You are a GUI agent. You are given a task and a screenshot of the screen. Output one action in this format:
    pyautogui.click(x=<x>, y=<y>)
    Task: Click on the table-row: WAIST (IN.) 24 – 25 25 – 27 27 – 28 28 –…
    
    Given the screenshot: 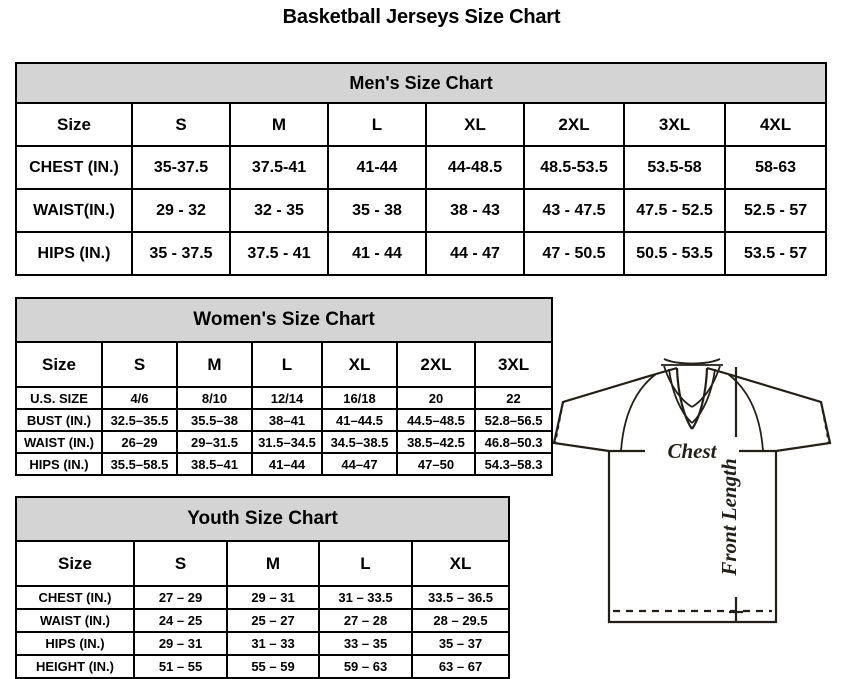 What is the action you would take?
    pyautogui.click(x=263, y=620)
    